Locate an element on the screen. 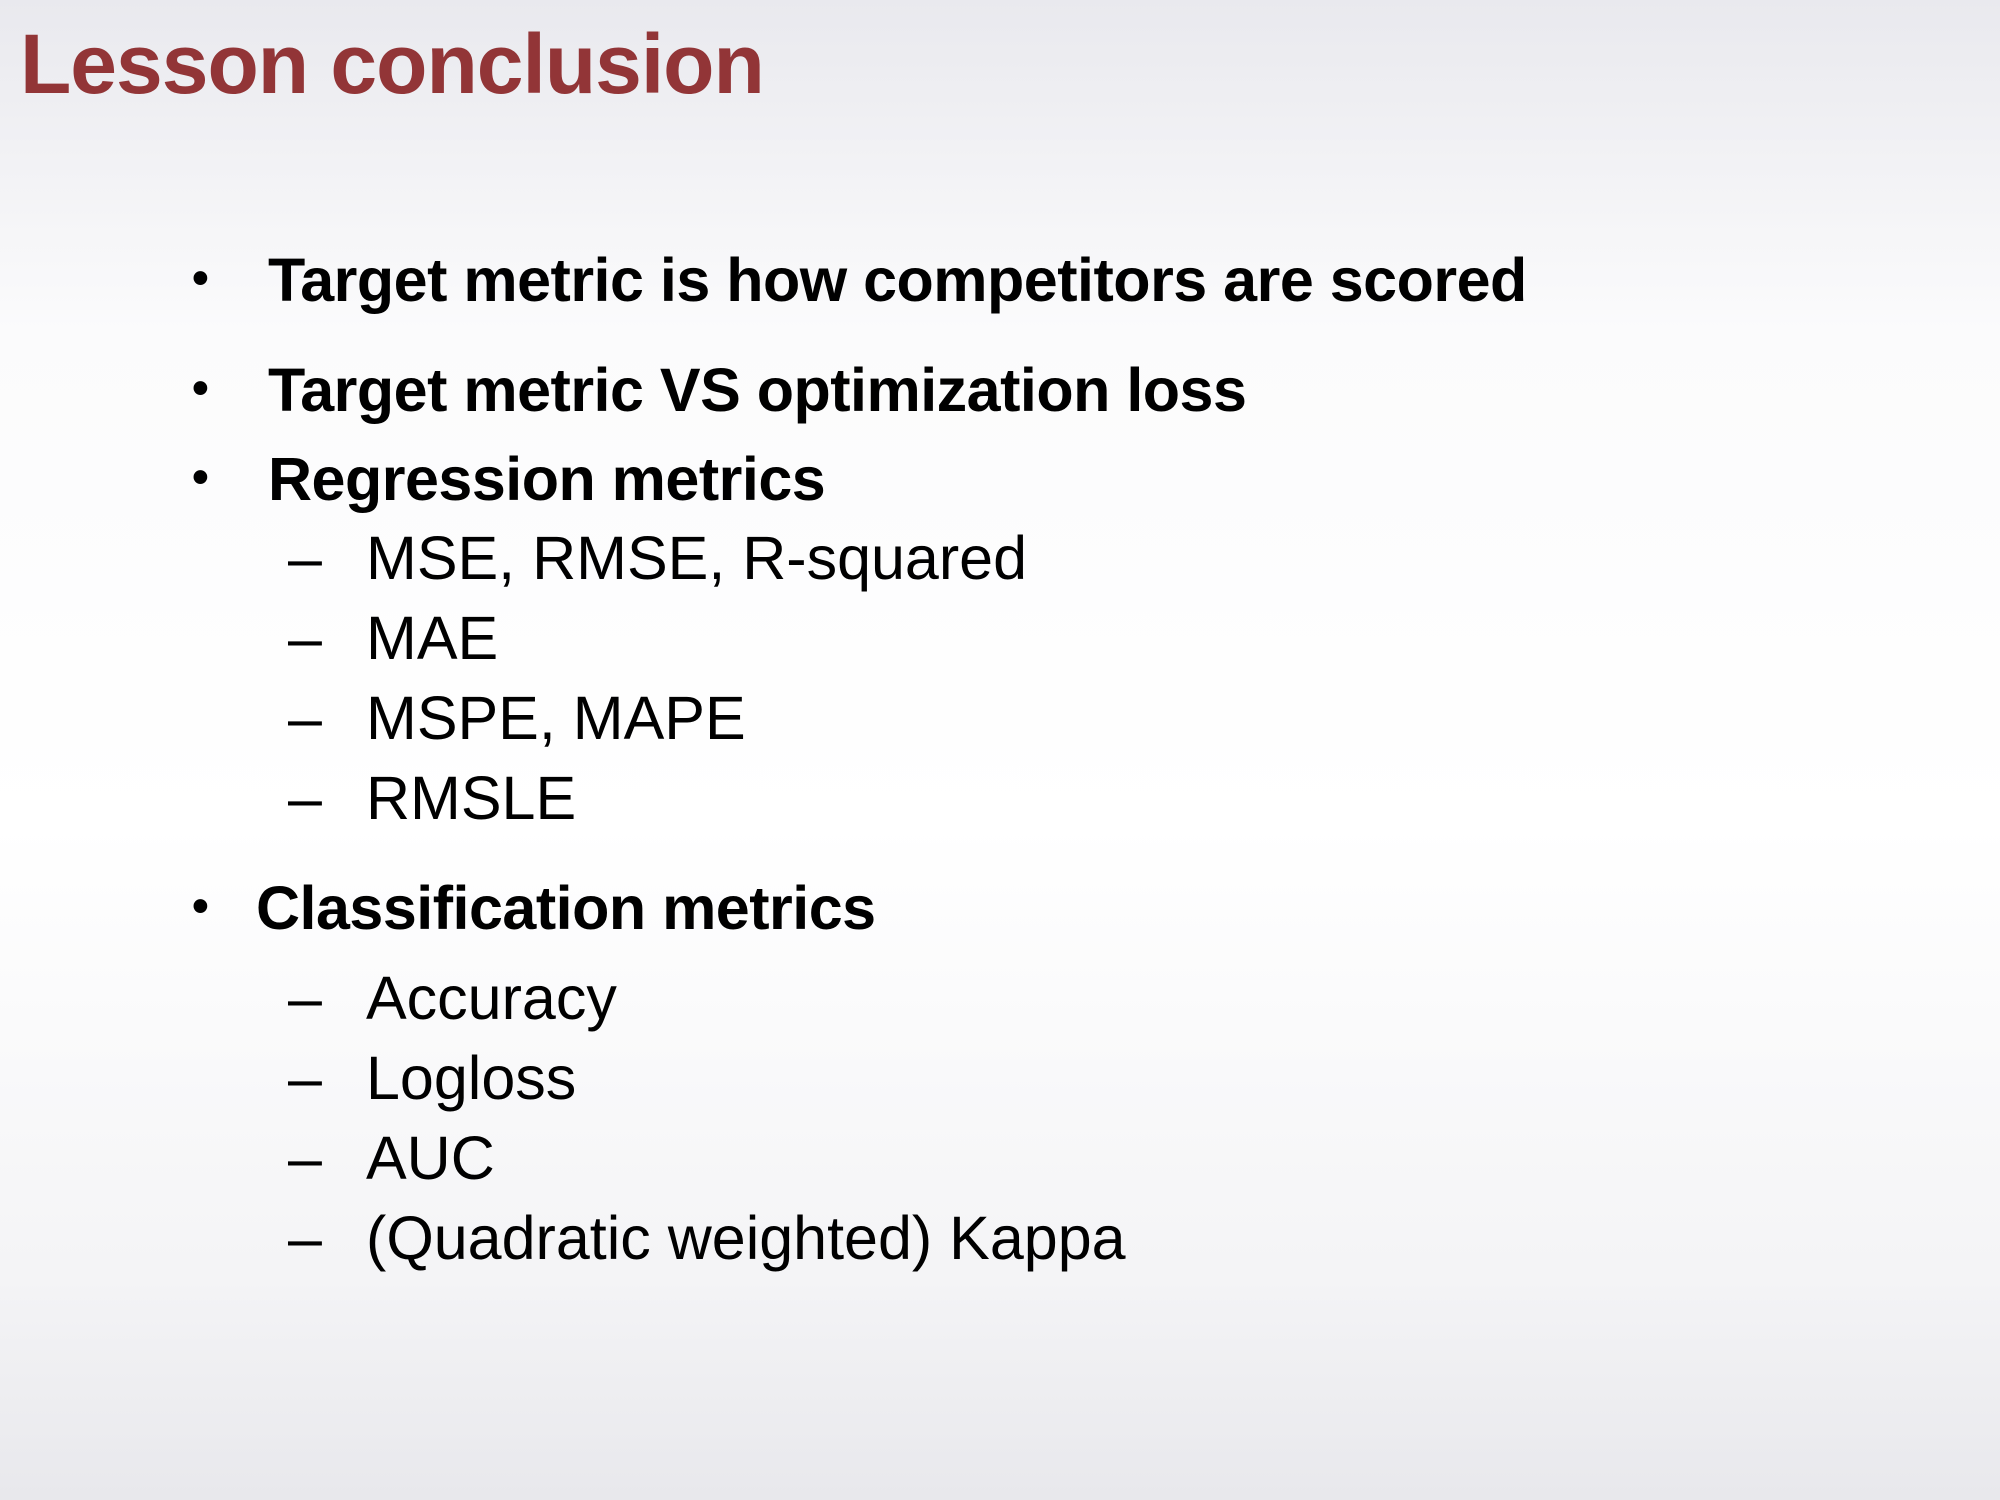  list-item-text: Logloss is located at coordinates (471, 1078).